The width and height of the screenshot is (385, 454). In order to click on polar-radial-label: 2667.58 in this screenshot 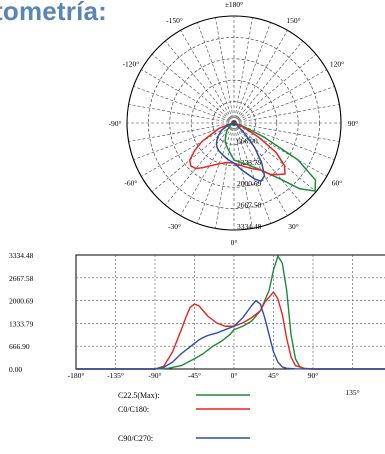, I will do `click(249, 205)`.